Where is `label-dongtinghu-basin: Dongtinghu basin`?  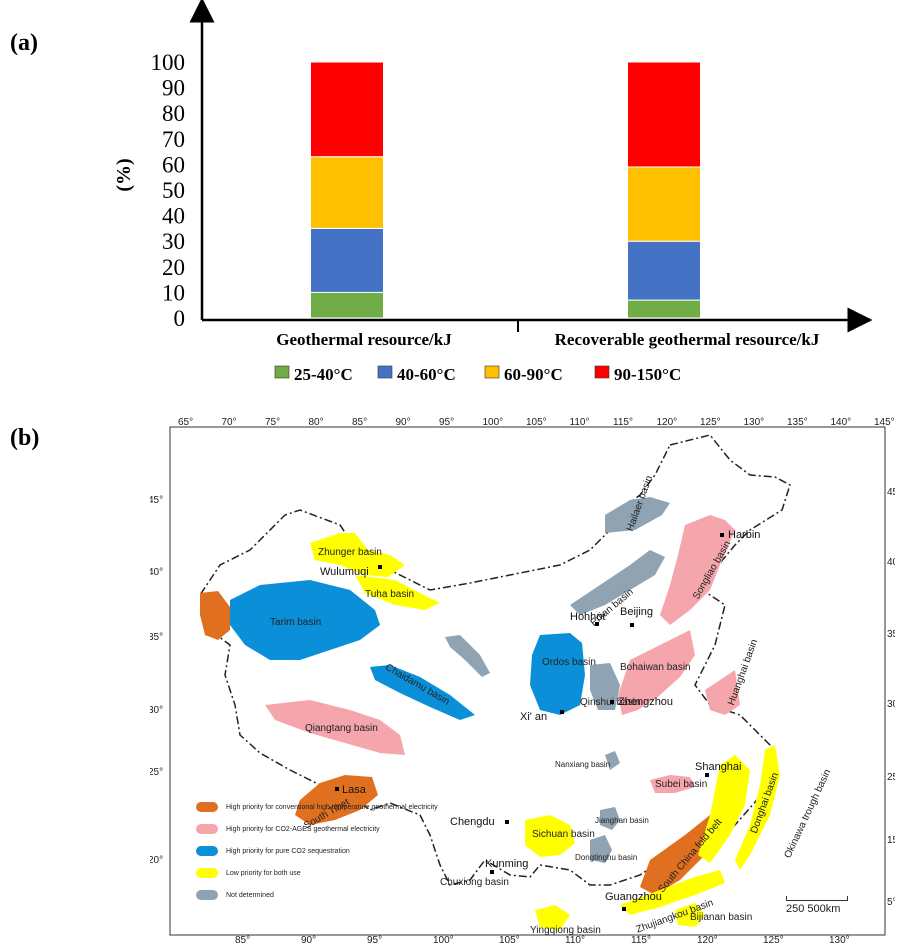 label-dongtinghu-basin: Dongtinghu basin is located at coordinates (606, 857).